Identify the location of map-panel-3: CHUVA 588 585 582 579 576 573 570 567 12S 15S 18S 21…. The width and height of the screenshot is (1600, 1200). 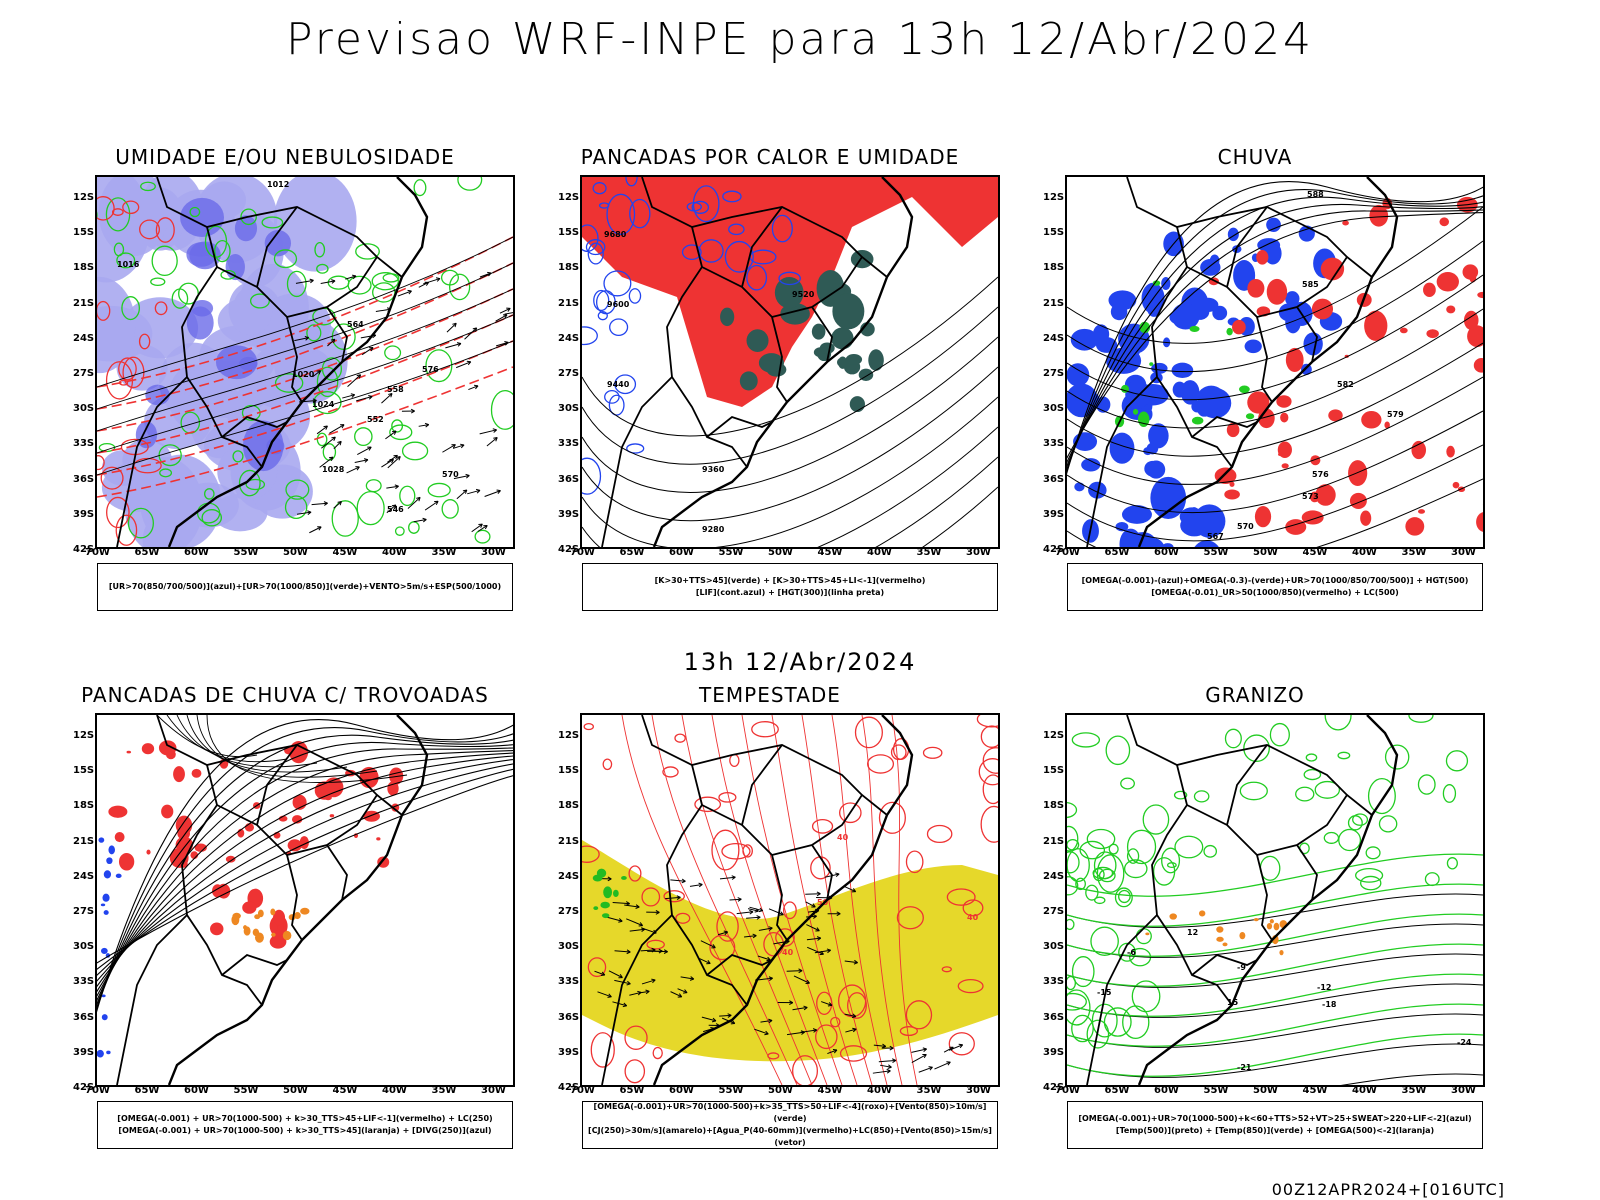
(1255, 385).